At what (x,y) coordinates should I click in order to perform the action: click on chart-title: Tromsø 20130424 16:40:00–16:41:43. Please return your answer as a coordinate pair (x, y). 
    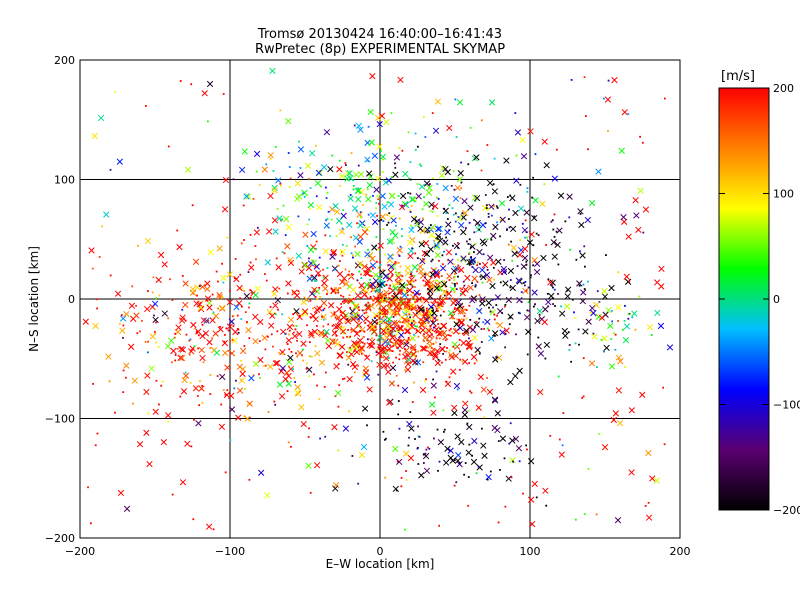
    Looking at the image, I should click on (379, 34).